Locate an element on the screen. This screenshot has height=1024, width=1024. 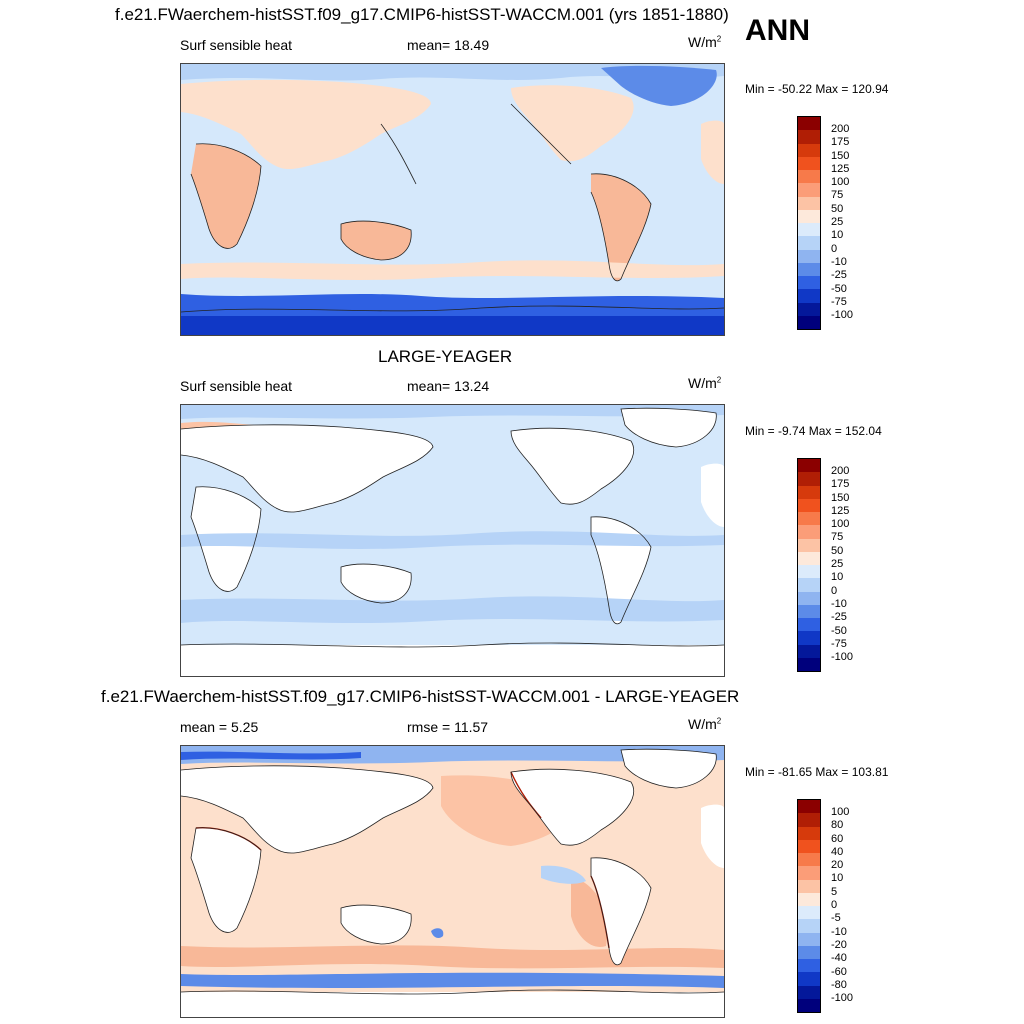
panel2-title: LARGE-YEAGER is located at coordinates (445, 356).